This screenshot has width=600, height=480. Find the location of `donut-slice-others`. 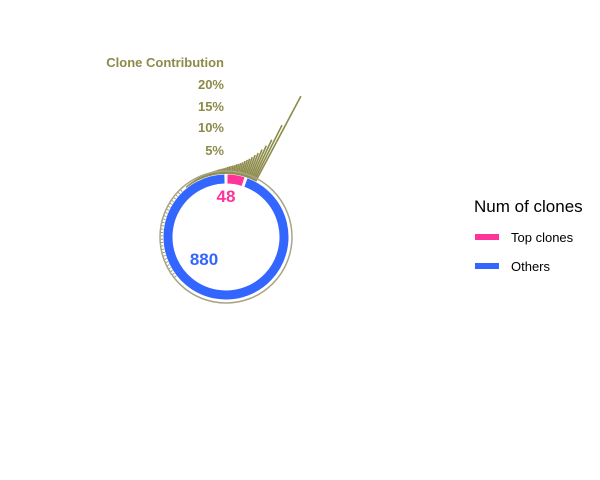

donut-slice-others is located at coordinates (226, 237).